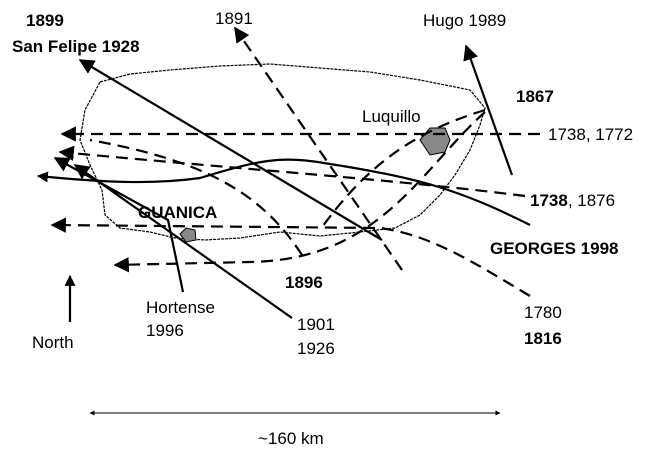 This screenshot has width=661, height=451. I want to click on track-hugo, so click(488, 110).